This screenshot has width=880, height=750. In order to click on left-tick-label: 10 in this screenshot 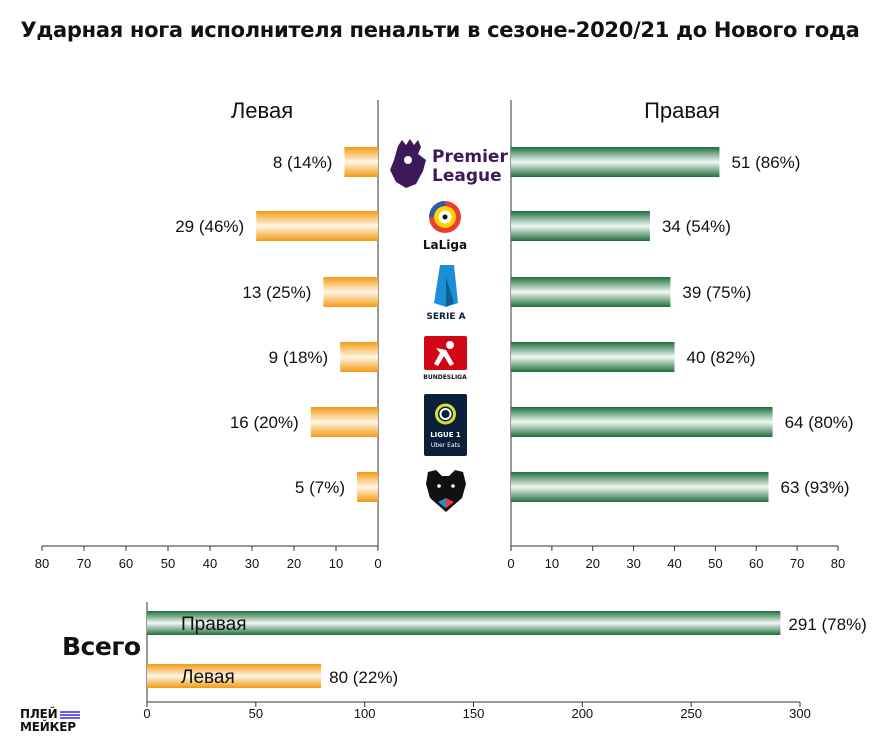, I will do `click(336, 563)`.